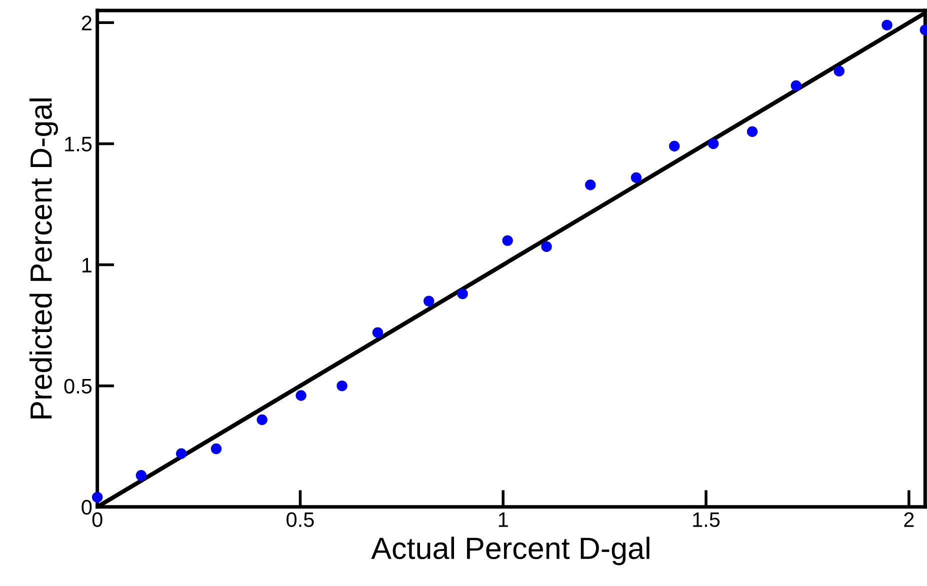 This screenshot has width=927, height=586. I want to click on x-tick-label: 0.5, so click(300, 520).